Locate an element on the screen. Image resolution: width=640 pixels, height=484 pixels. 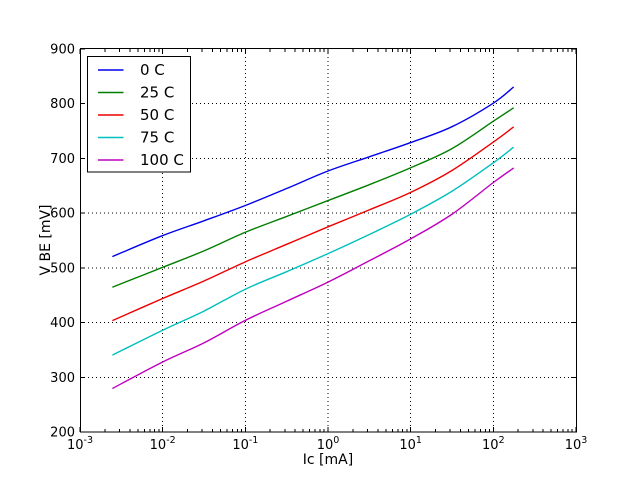
x-tick-label: 10⁻¹ is located at coordinates (245, 444).